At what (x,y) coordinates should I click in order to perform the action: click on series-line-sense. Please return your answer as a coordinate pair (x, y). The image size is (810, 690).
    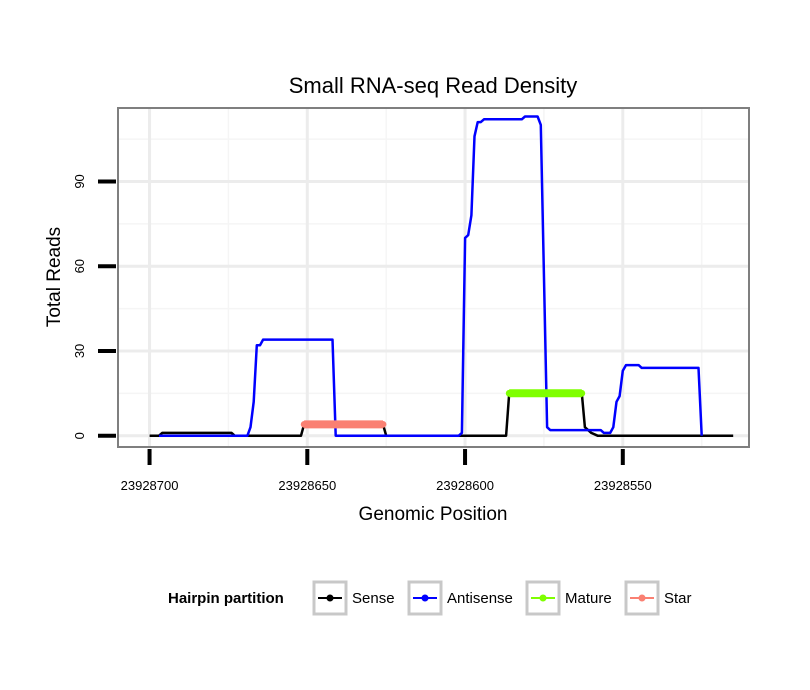
    Looking at the image, I should click on (441, 414).